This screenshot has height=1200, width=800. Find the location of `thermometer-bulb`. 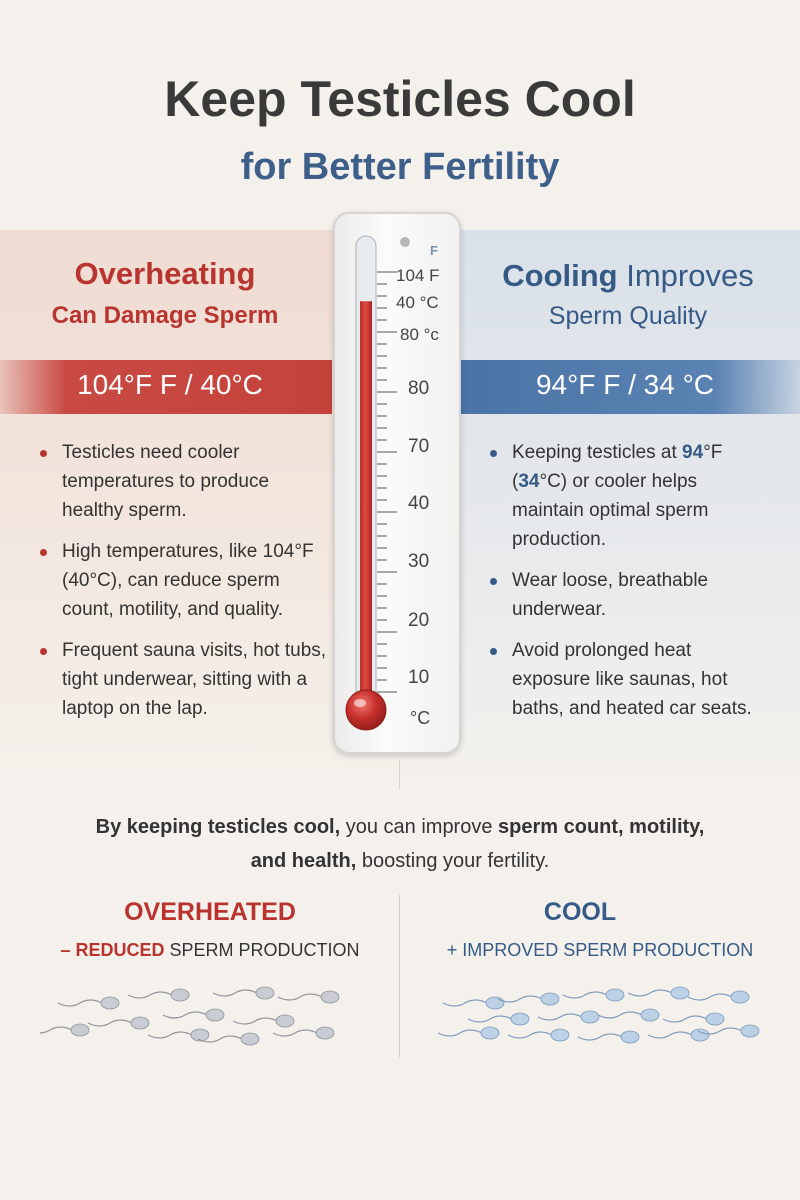

thermometer-bulb is located at coordinates (366, 710).